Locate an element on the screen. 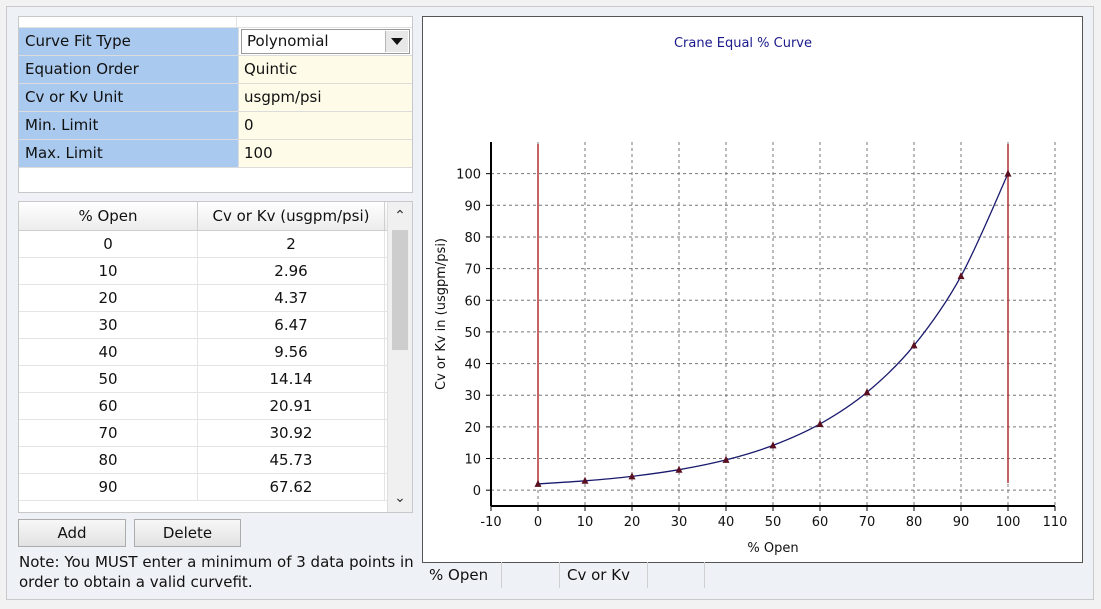  properties-header is located at coordinates (215, 22).